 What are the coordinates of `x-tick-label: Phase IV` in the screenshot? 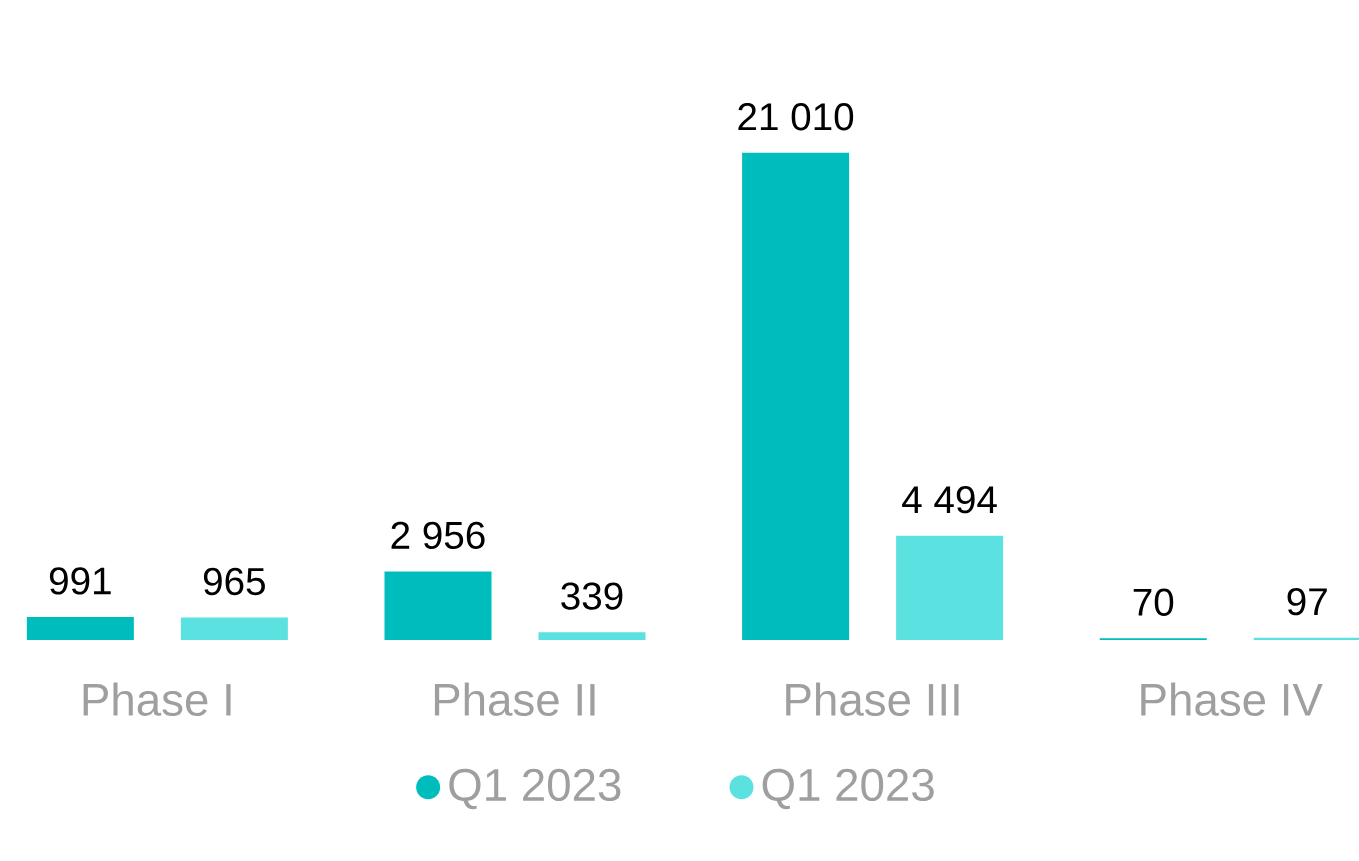 It's located at (1232, 699).